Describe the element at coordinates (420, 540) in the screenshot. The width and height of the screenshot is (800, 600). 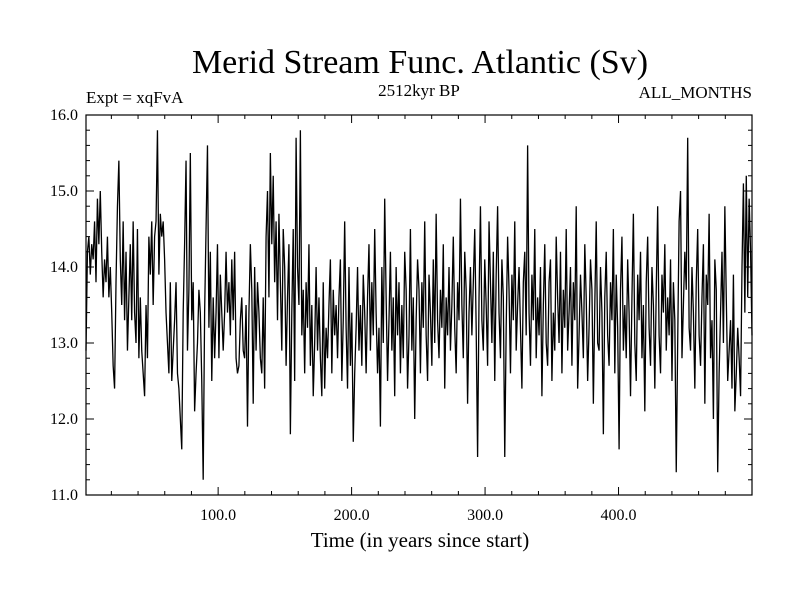
I see `x-axis-label: Time (in years since start)` at that location.